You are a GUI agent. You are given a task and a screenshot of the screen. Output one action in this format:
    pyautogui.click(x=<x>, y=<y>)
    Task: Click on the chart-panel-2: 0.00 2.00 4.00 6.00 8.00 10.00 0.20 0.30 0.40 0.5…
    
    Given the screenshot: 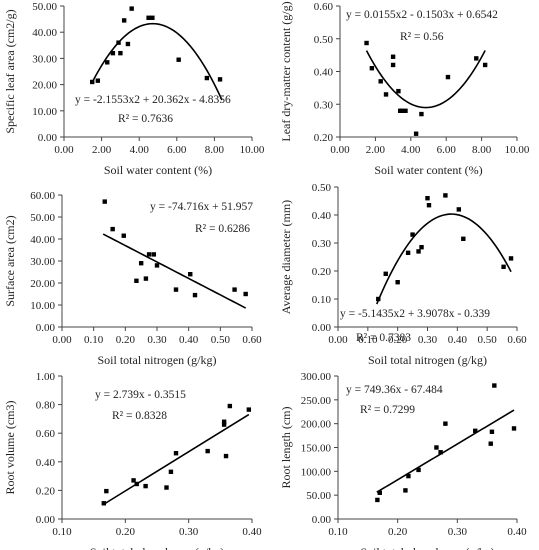 What is the action you would take?
    pyautogui.click(x=404, y=89)
    